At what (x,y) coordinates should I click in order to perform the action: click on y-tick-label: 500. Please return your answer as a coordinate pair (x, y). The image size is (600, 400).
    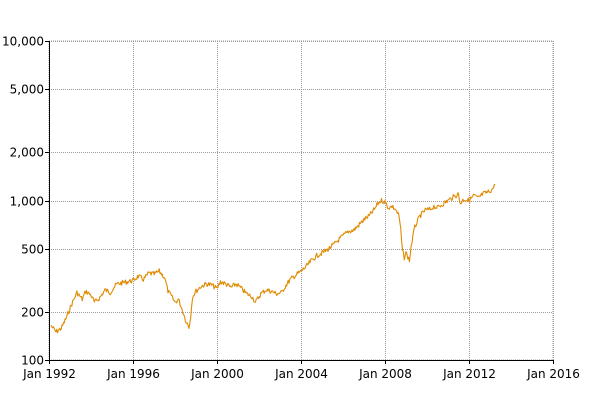
    Looking at the image, I should click on (32, 250).